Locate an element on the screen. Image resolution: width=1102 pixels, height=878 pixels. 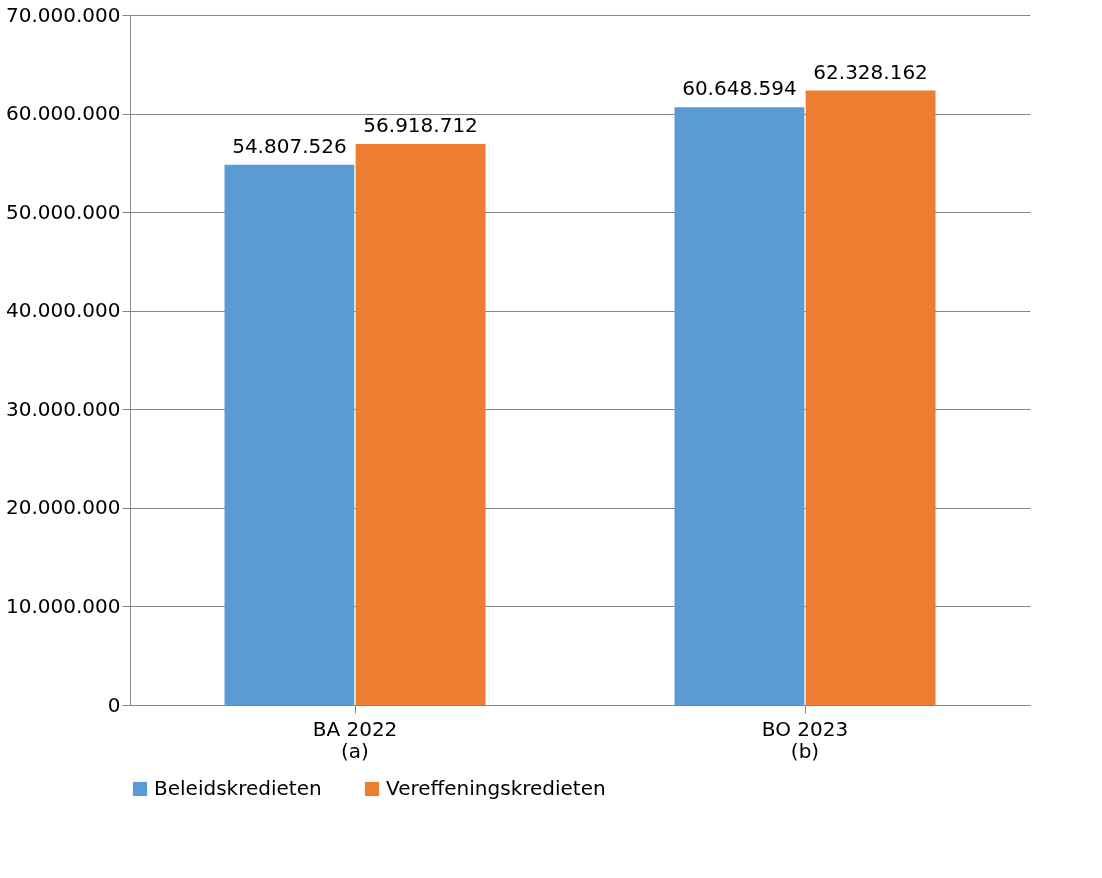
legend-label: Beleidskredieten is located at coordinates (238, 788).